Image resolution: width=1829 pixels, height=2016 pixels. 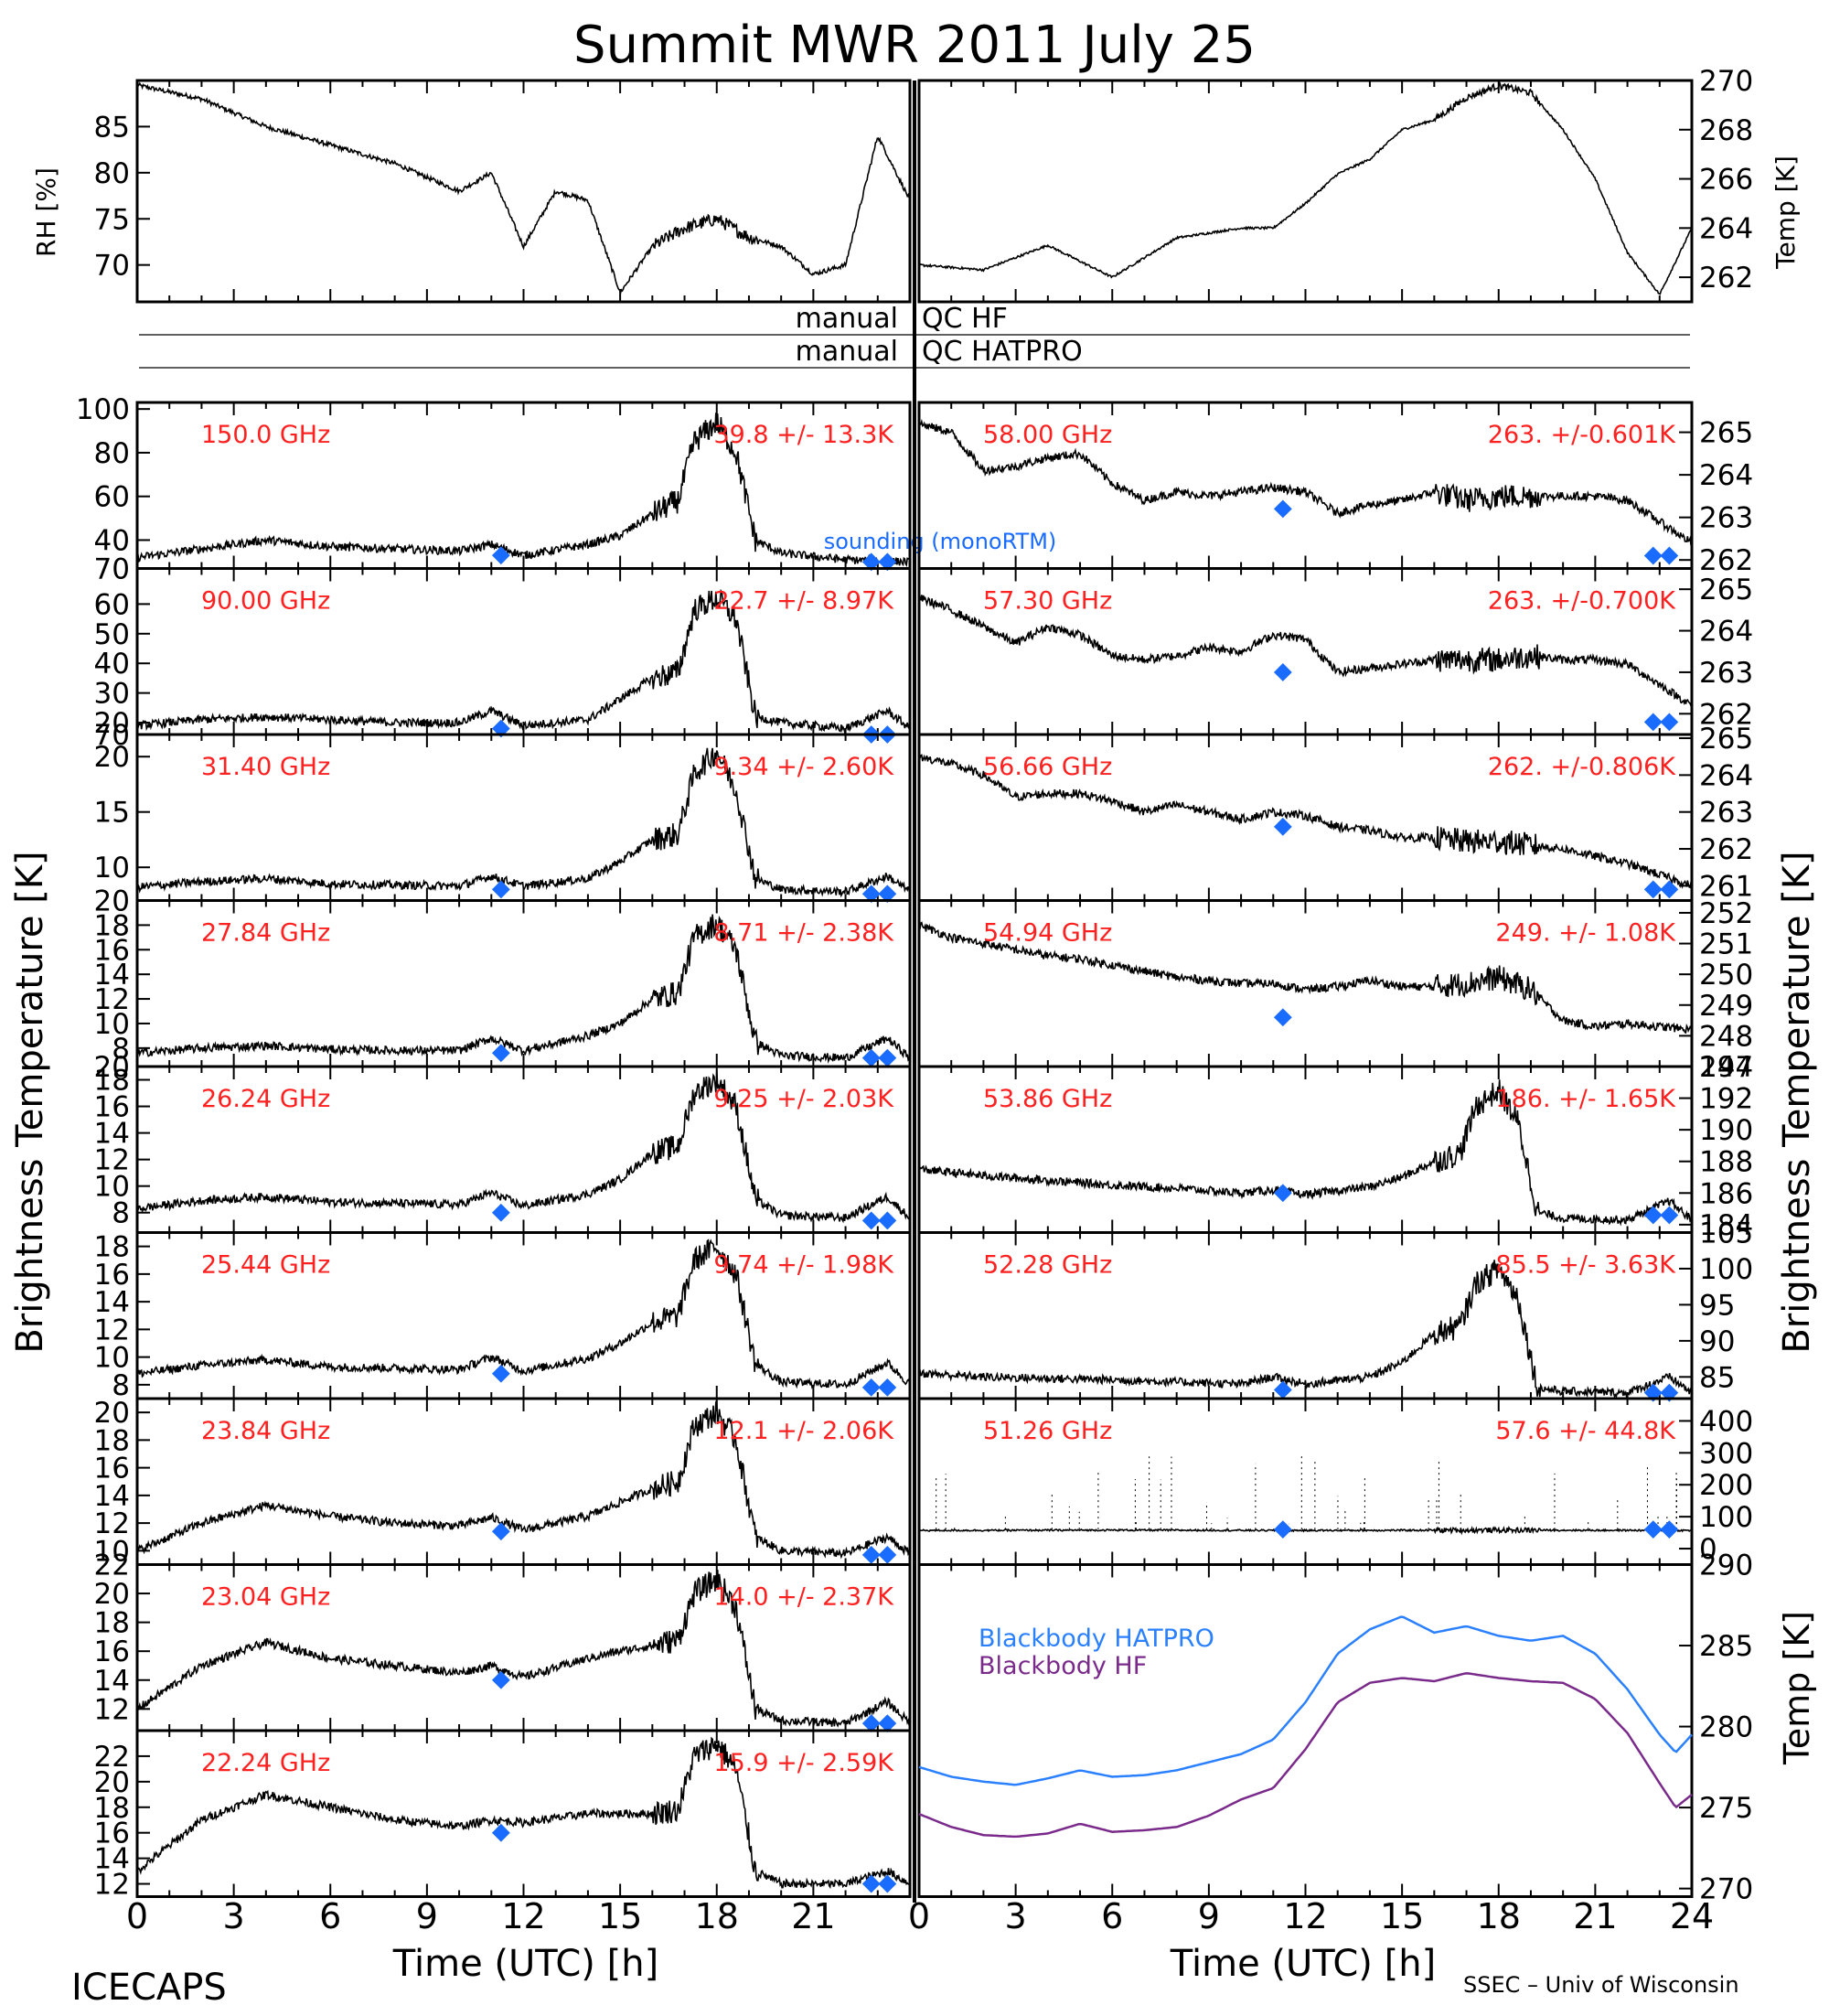 I want to click on channel-stats: 262. +/-0.806K, so click(x=1582, y=767).